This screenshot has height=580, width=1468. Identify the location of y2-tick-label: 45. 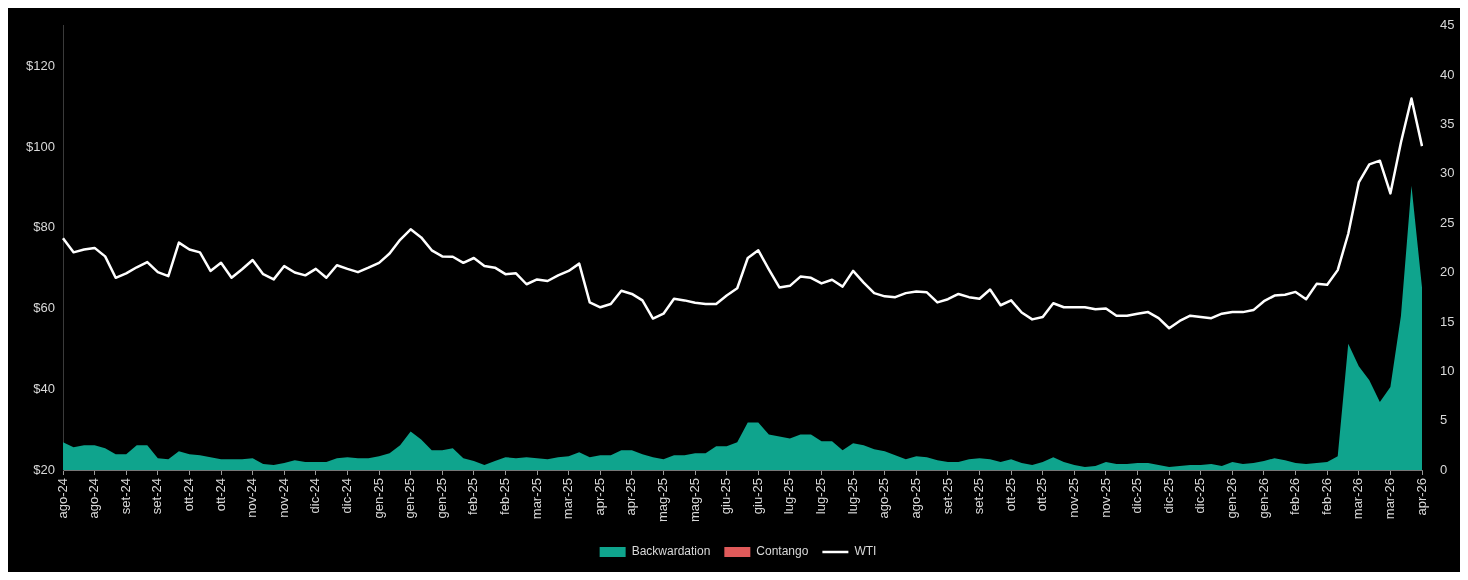
(1447, 25).